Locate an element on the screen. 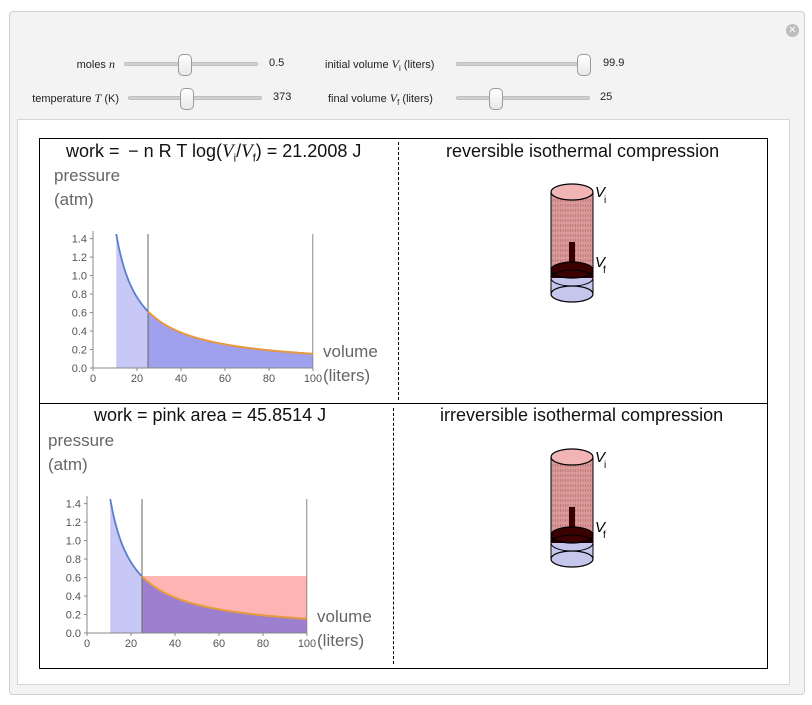 This screenshot has width=812, height=705. panel-divider-bottom is located at coordinates (393, 536).